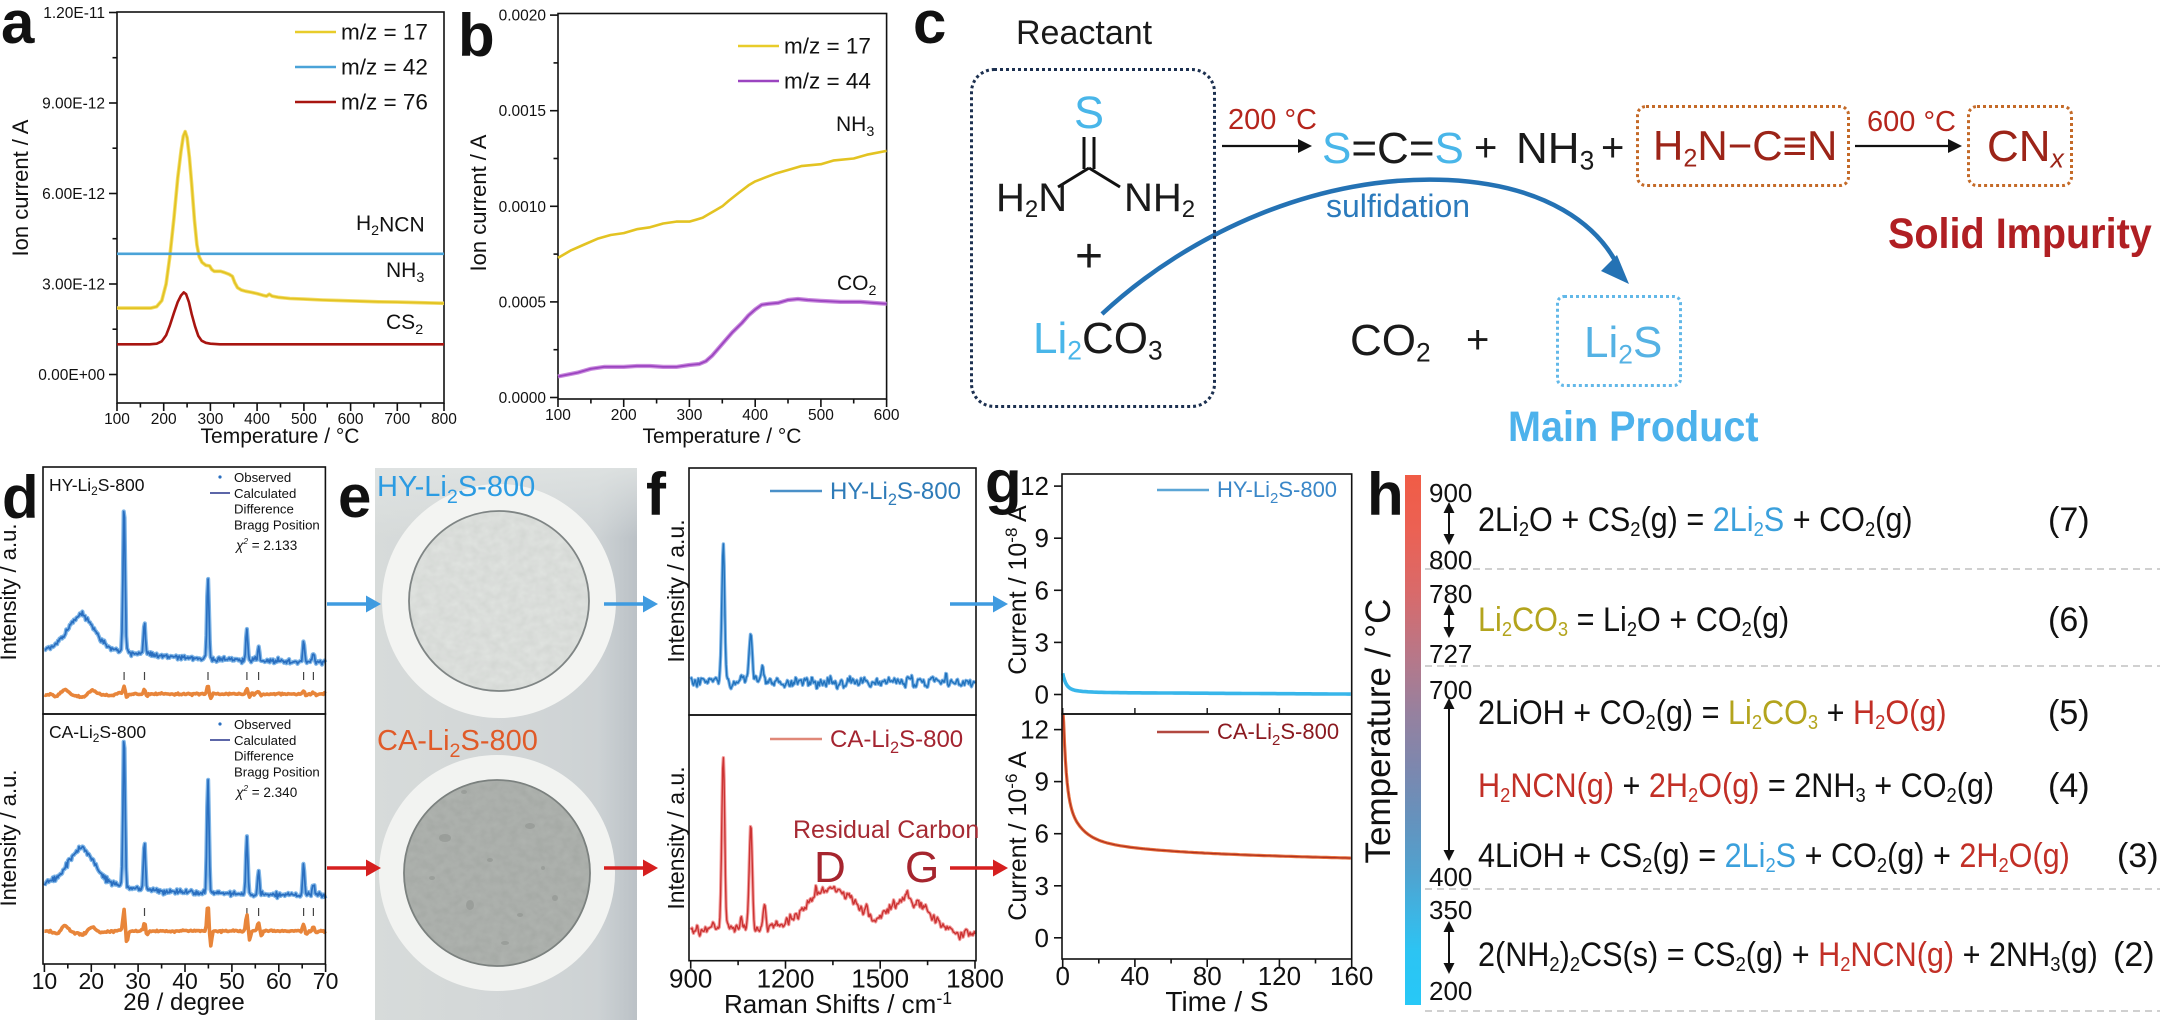 The width and height of the screenshot is (2160, 1020). I want to click on svg-text: 1500, so click(880, 979).